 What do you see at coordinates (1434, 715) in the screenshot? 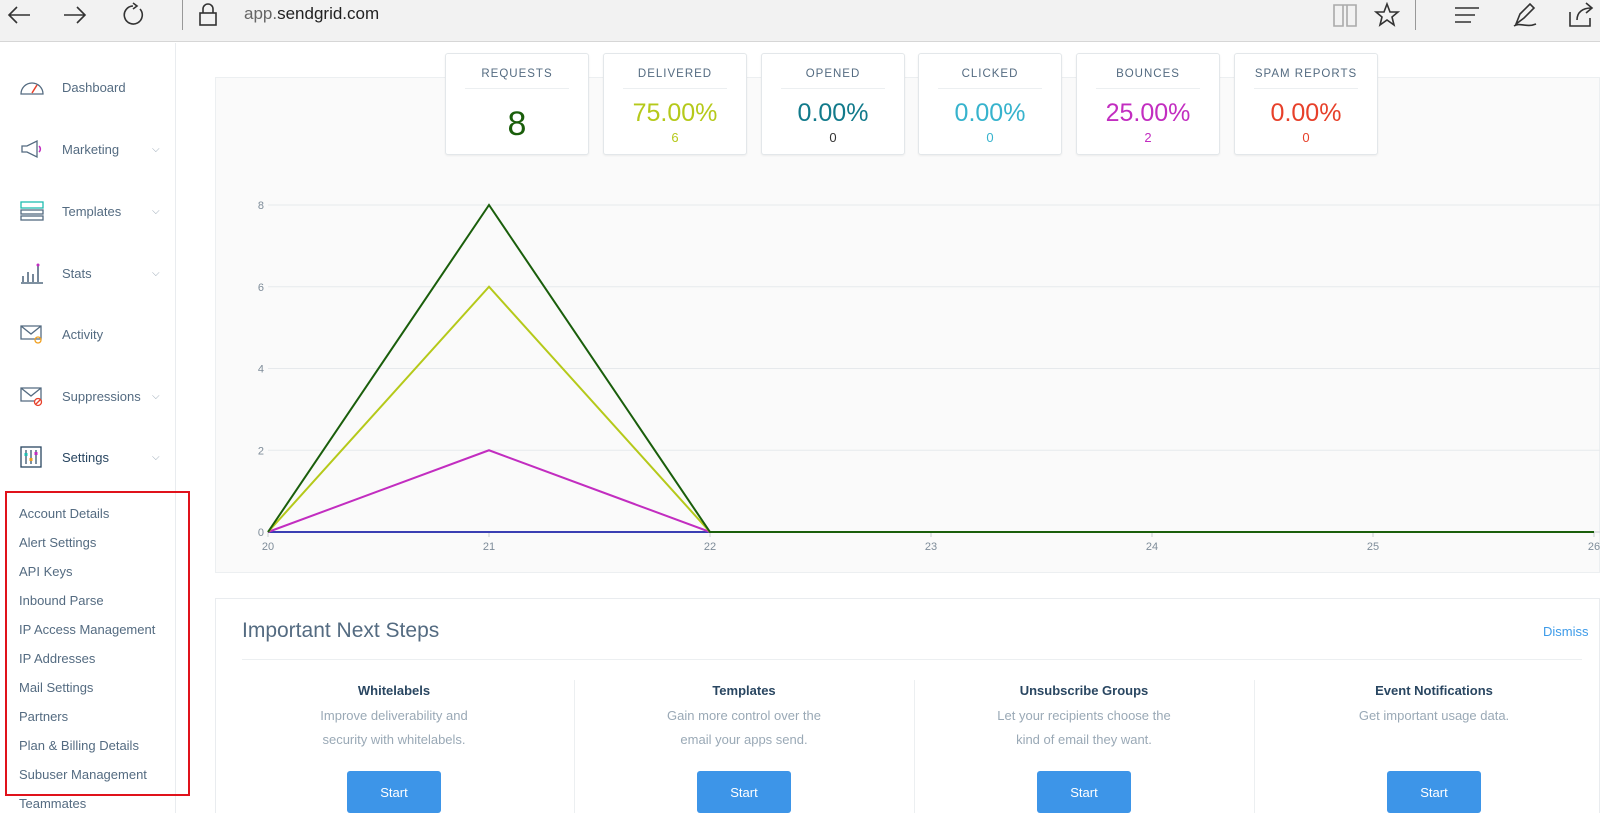
I see `next-step-desc-line: Get important usage data.` at bounding box center [1434, 715].